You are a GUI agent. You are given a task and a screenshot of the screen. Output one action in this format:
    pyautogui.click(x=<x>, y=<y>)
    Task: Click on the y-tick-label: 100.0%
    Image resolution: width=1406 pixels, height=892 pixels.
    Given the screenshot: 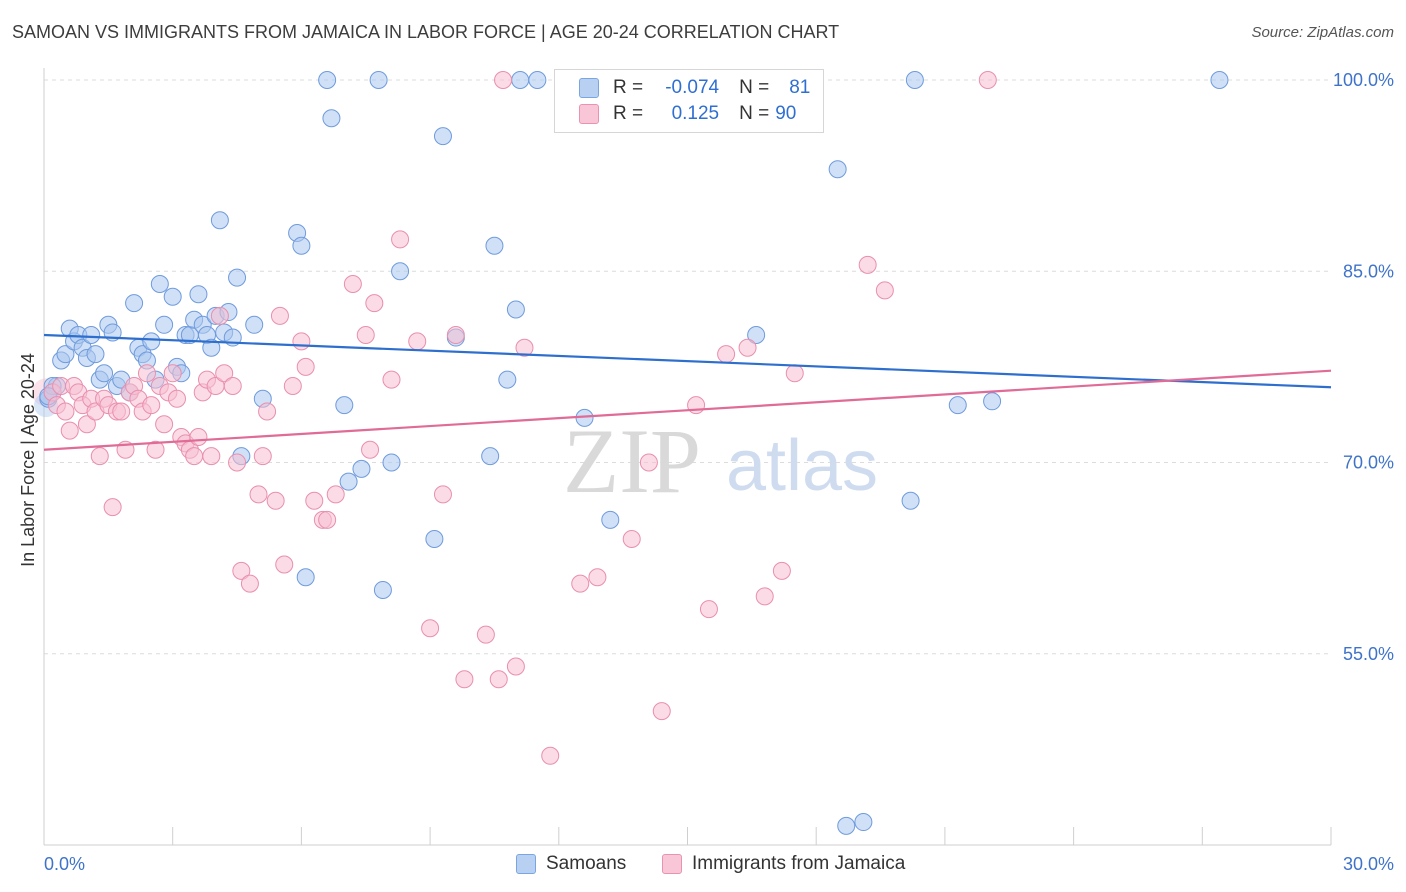 What is the action you would take?
    pyautogui.click(x=1363, y=80)
    